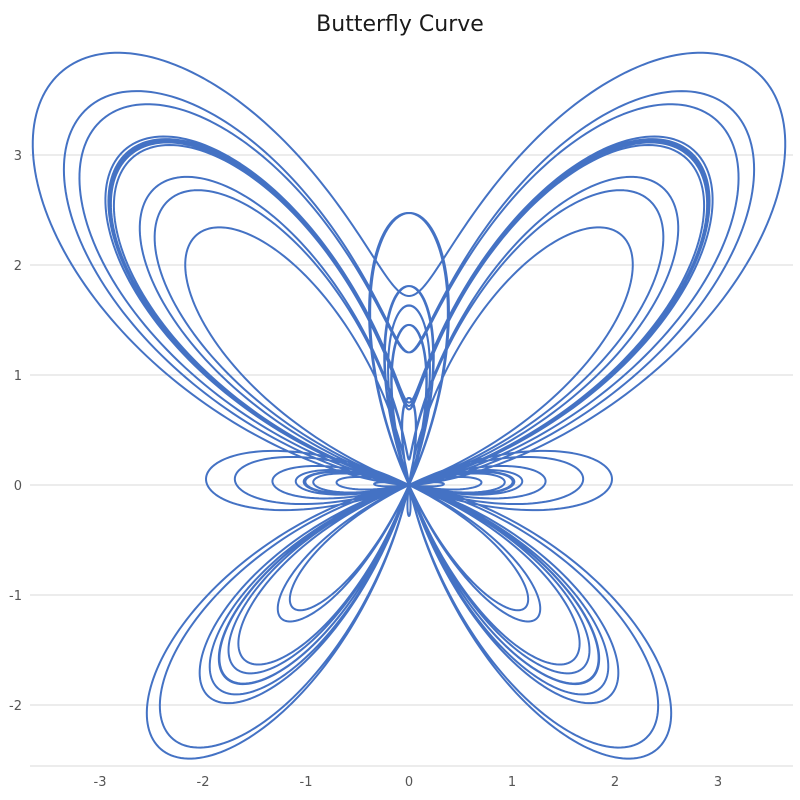 The height and width of the screenshot is (800, 800). I want to click on x-tick-label: 1, so click(512, 782).